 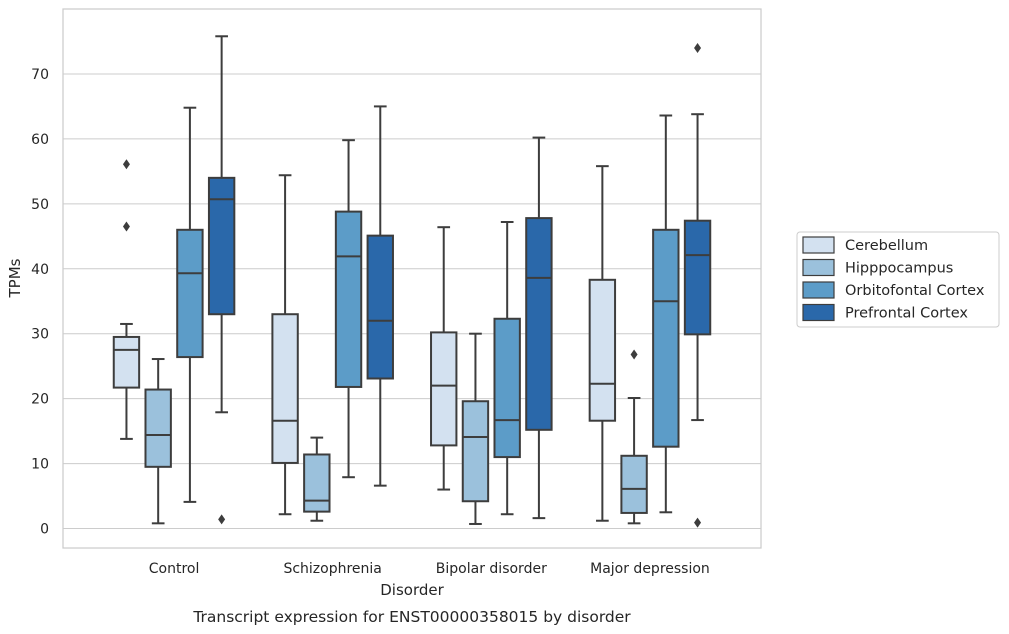 What do you see at coordinates (174, 569) in the screenshot?
I see `x-tick-label: Control` at bounding box center [174, 569].